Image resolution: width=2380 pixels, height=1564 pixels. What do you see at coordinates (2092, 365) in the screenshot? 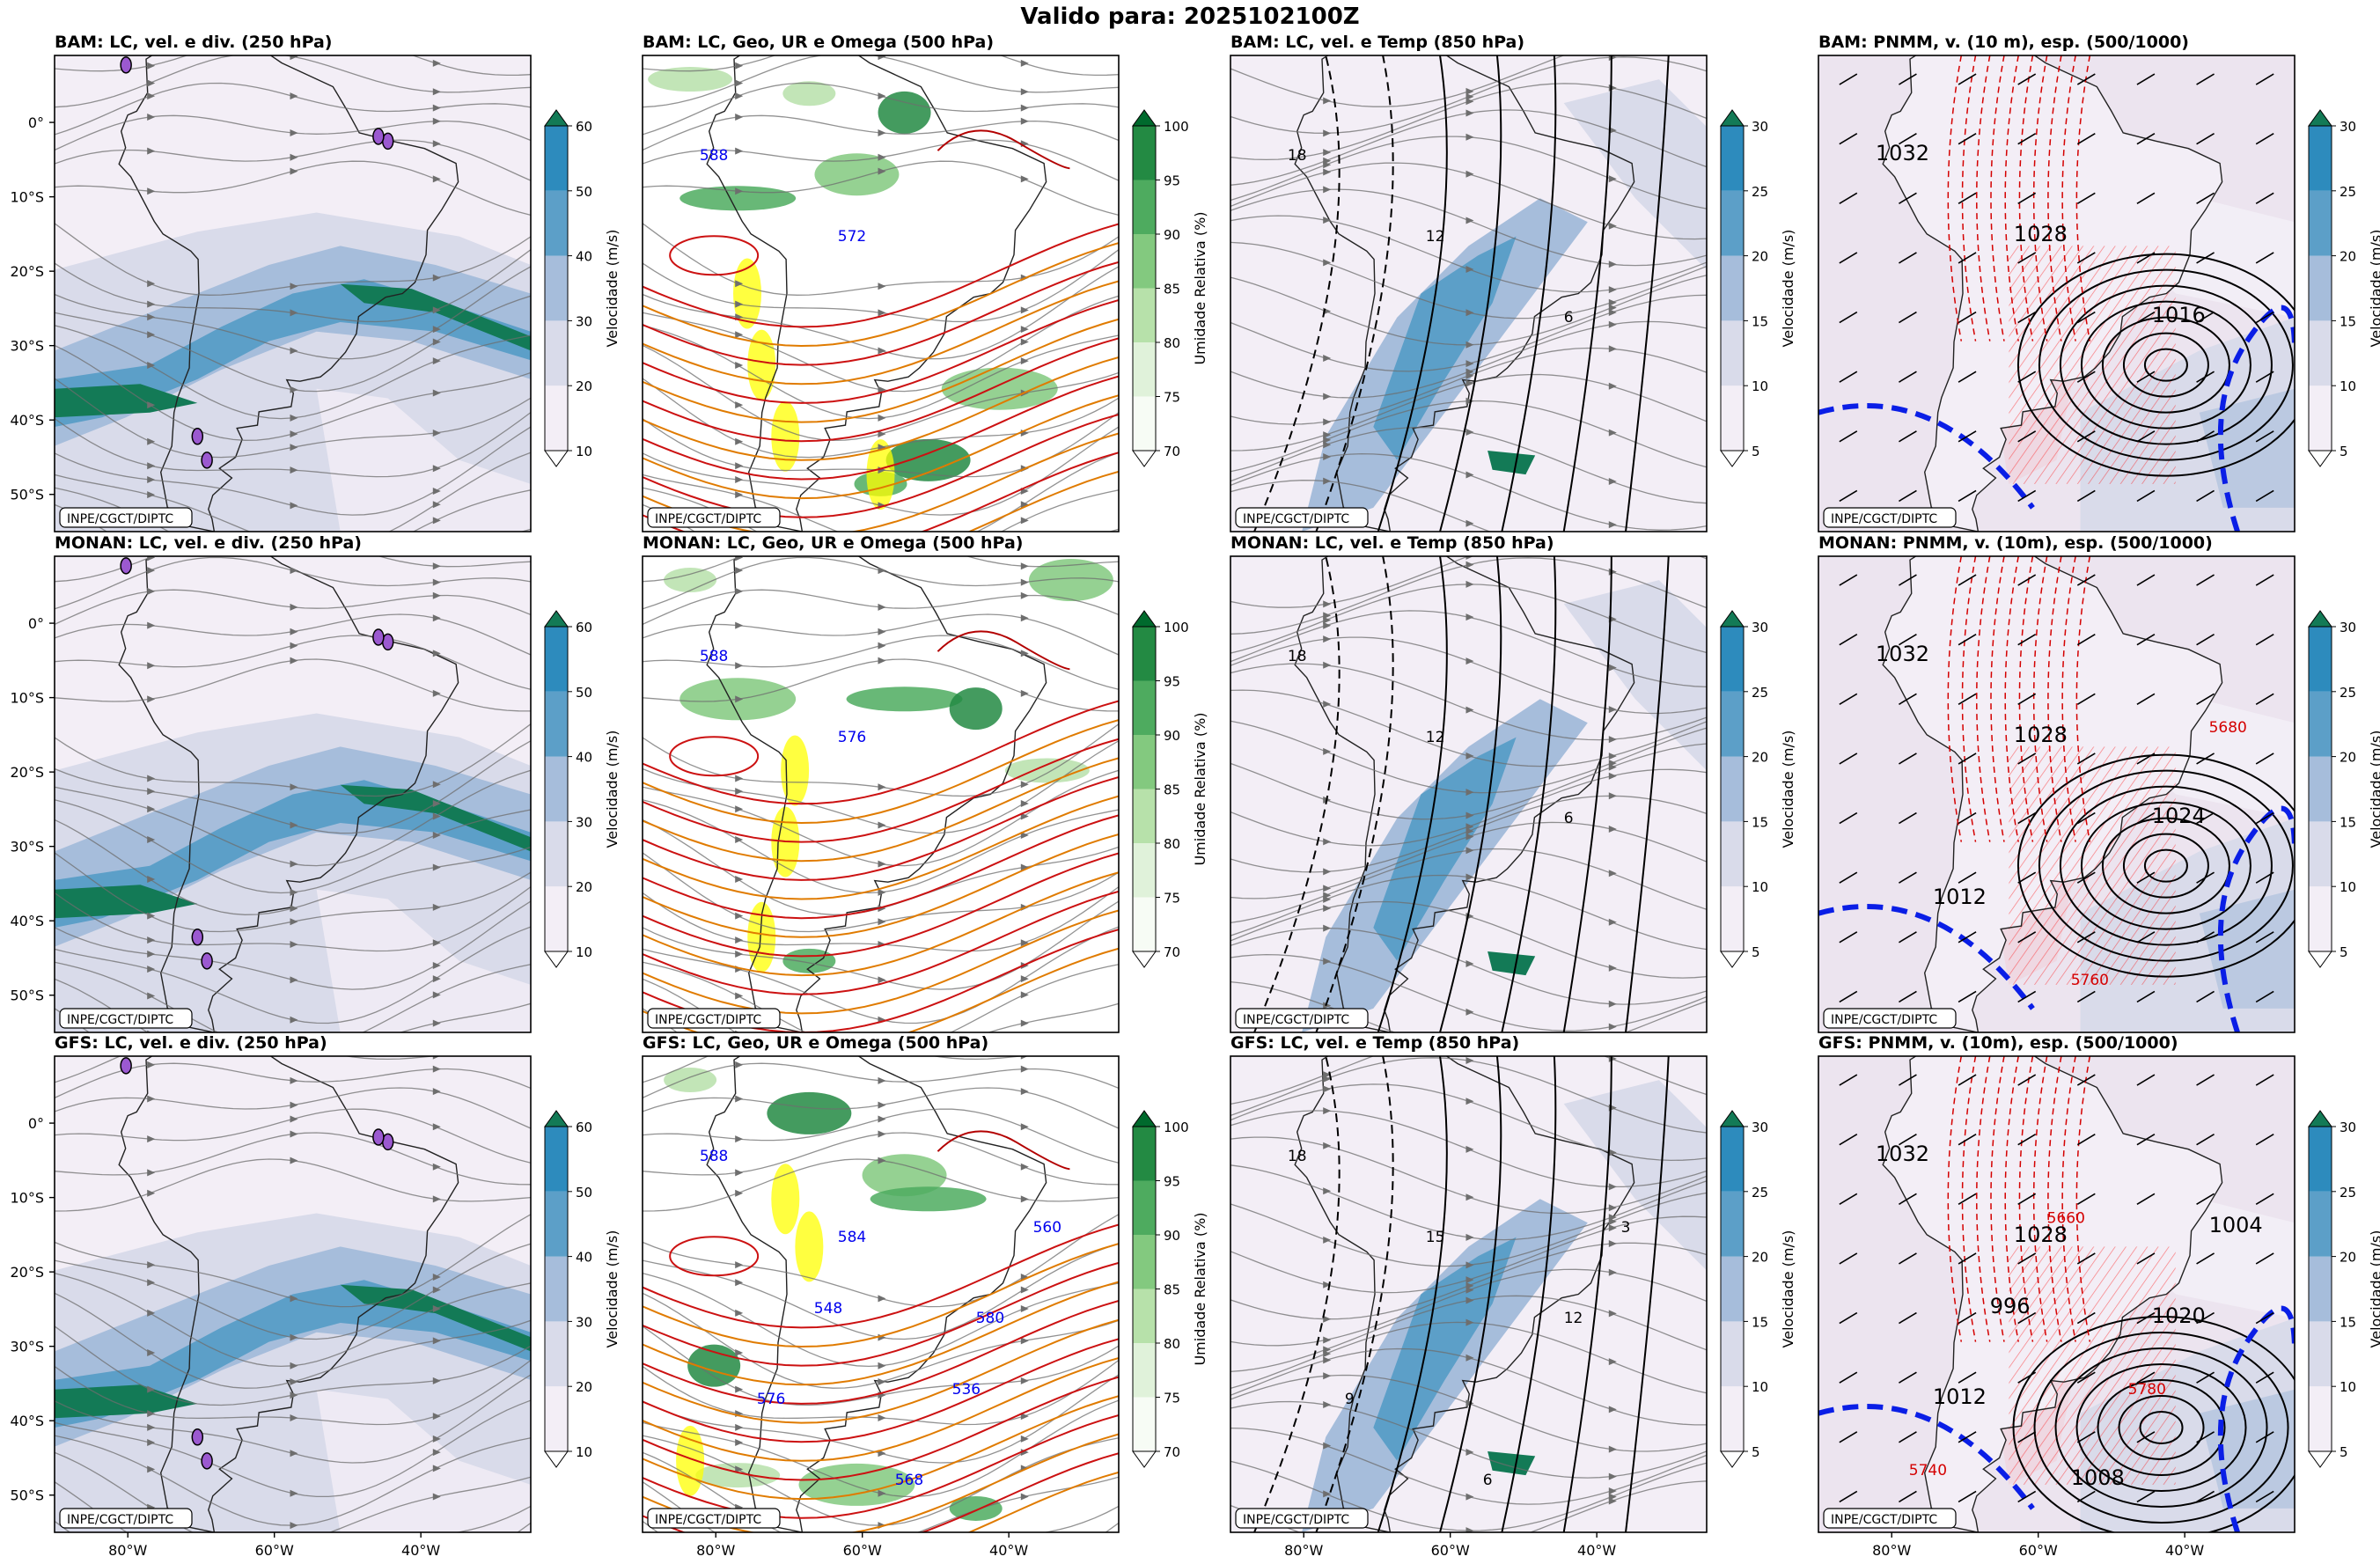
I see `hatch-area` at bounding box center [2092, 365].